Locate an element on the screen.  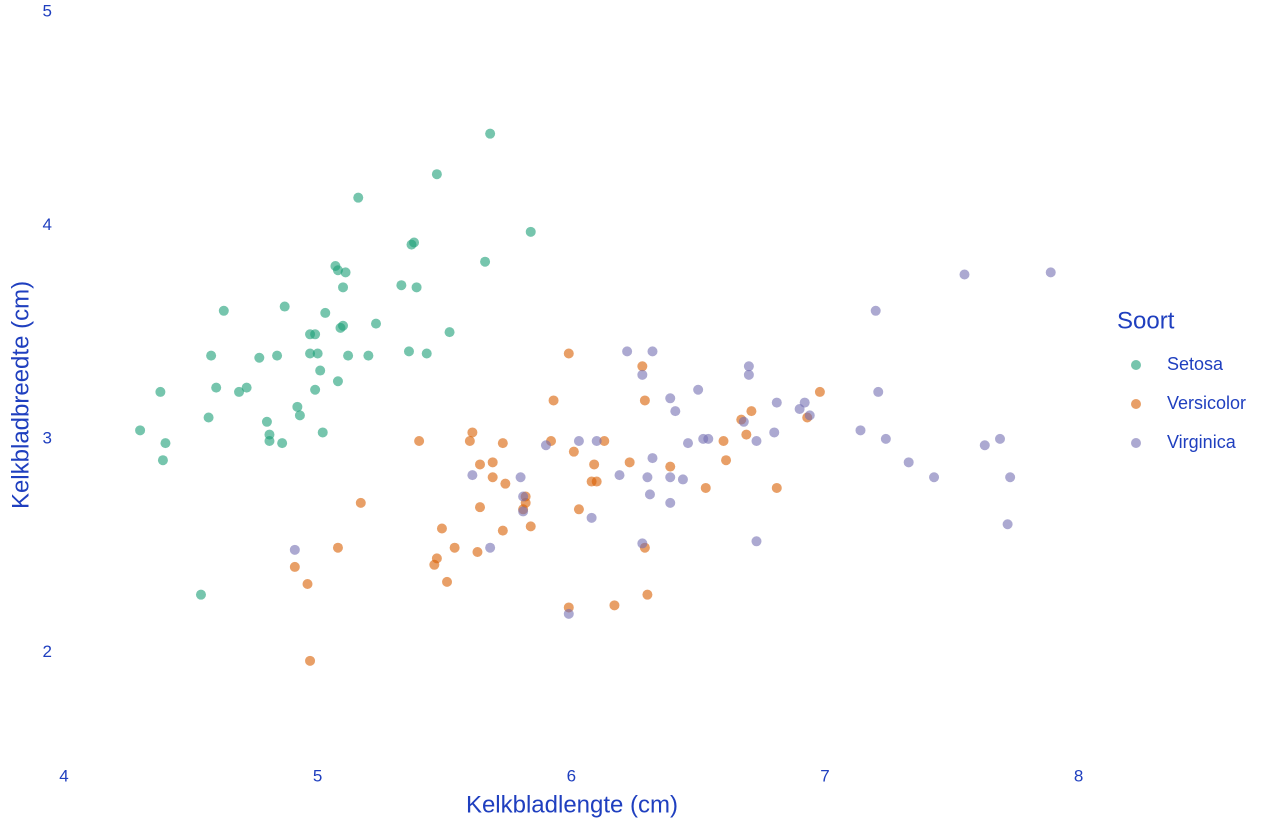
legend-label: Setosa is located at coordinates (1195, 364).